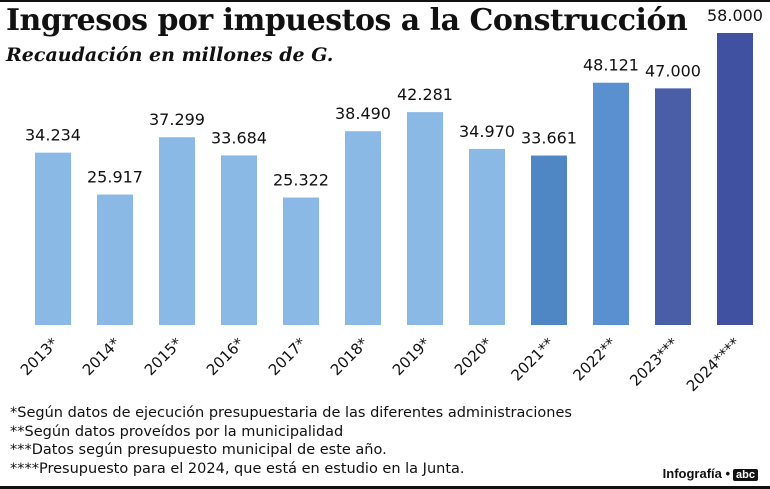 This screenshot has width=770, height=489. What do you see at coordinates (225, 356) in the screenshot?
I see `x-tick-label: 2016*` at bounding box center [225, 356].